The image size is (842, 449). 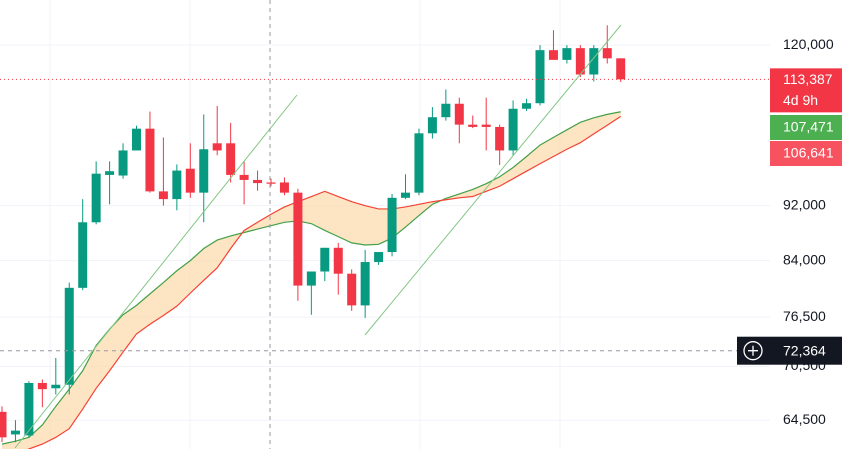 I want to click on ma-label: 107,471, so click(x=808, y=127).